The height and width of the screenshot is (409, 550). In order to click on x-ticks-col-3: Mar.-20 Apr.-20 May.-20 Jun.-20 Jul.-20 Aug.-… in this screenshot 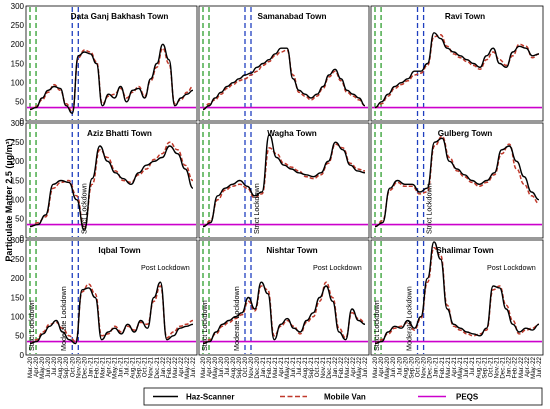, I will do `click(457, 367)`.